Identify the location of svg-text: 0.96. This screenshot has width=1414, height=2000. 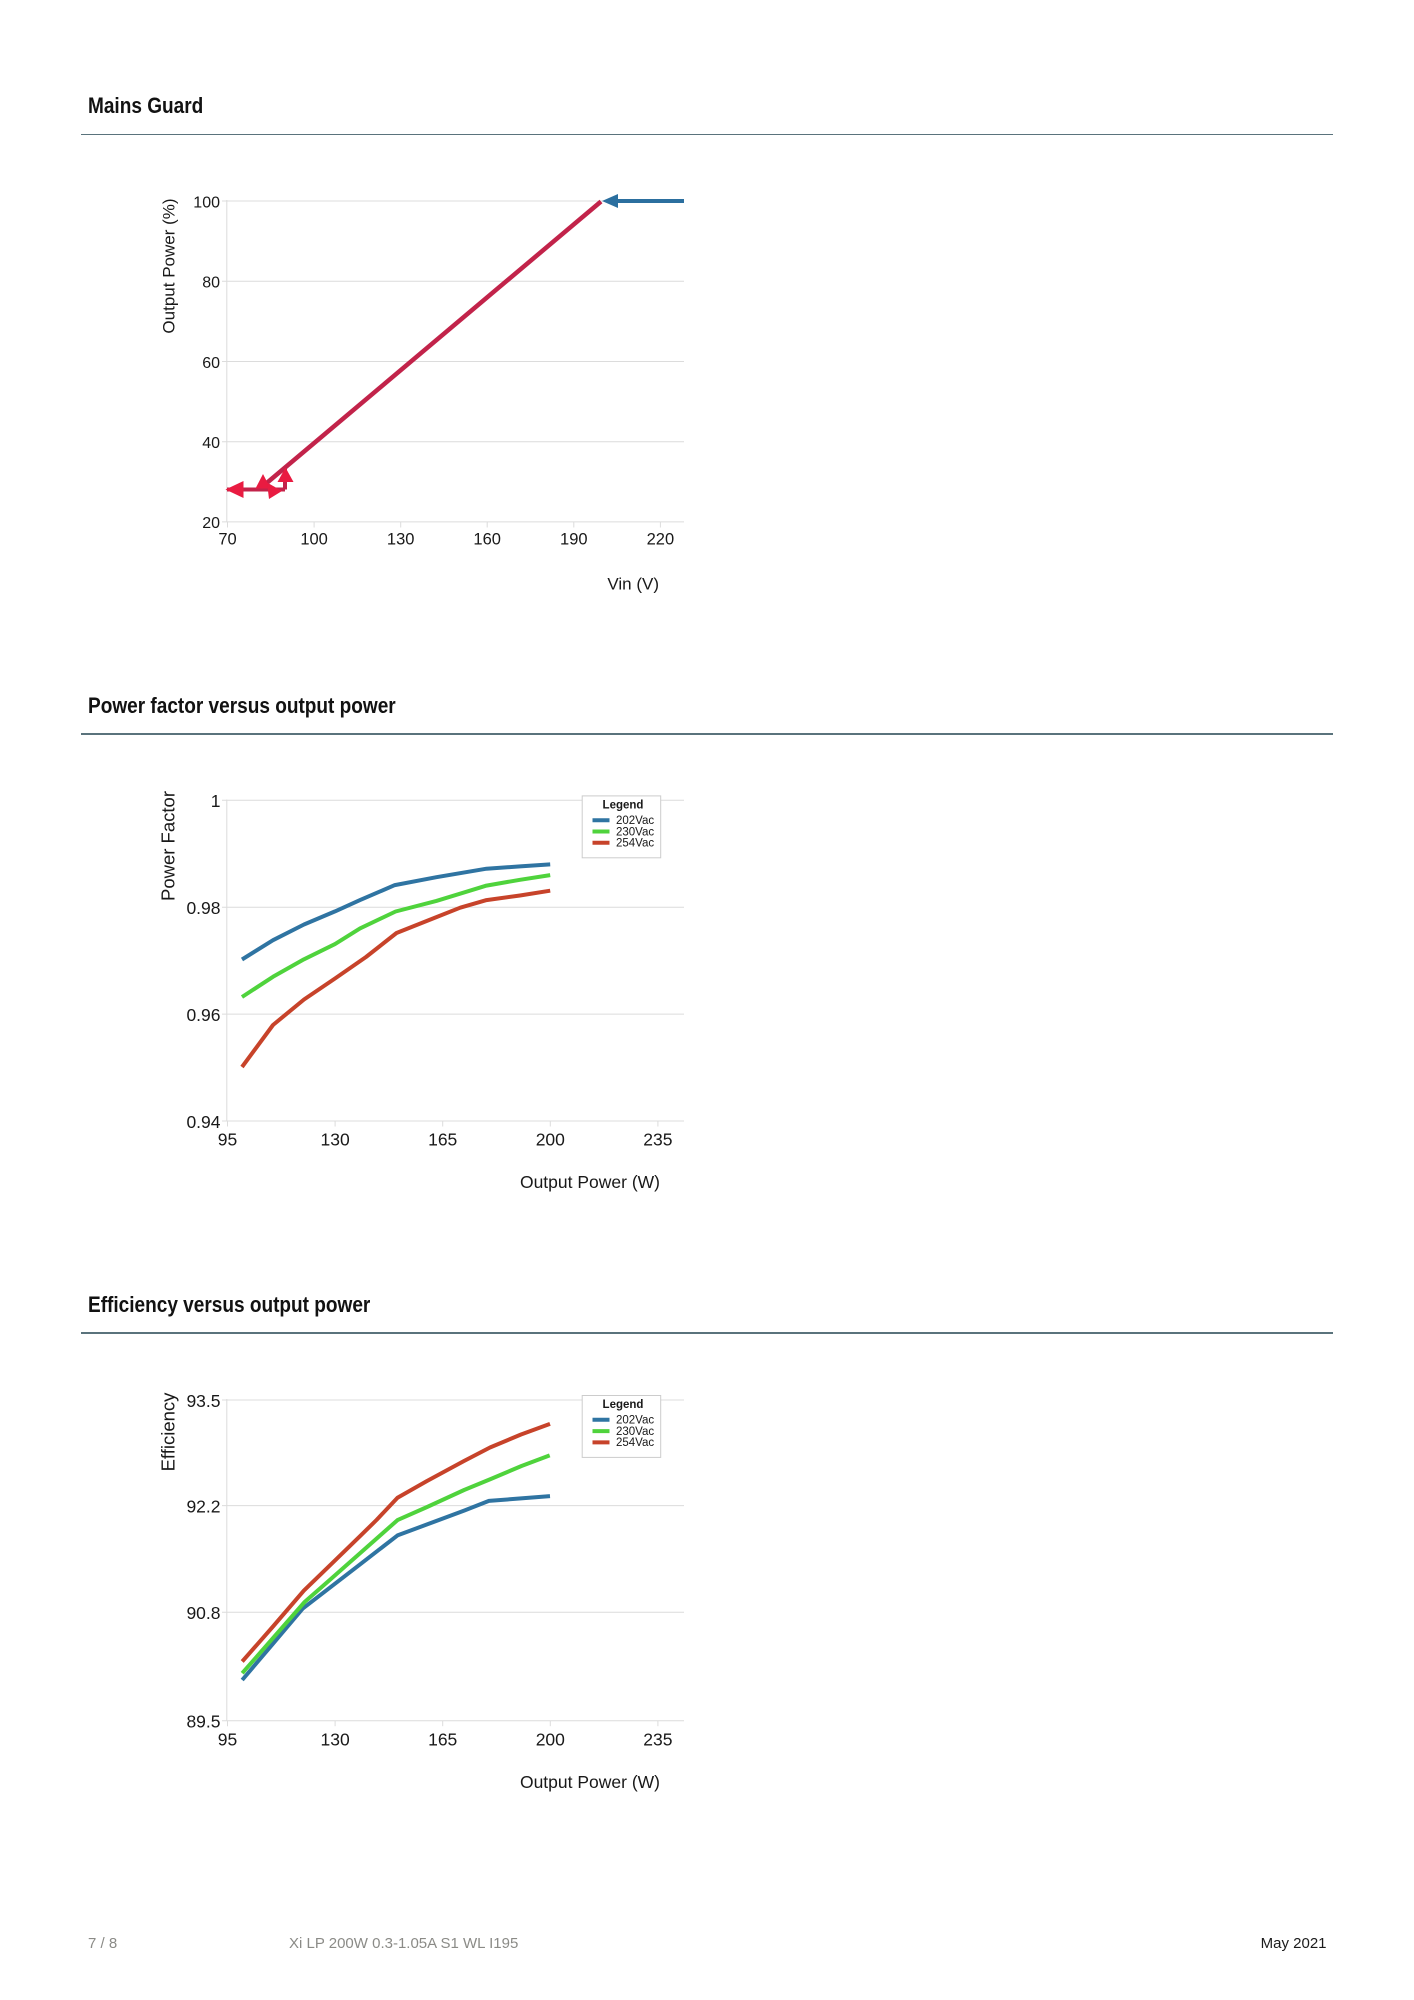
(203, 1015).